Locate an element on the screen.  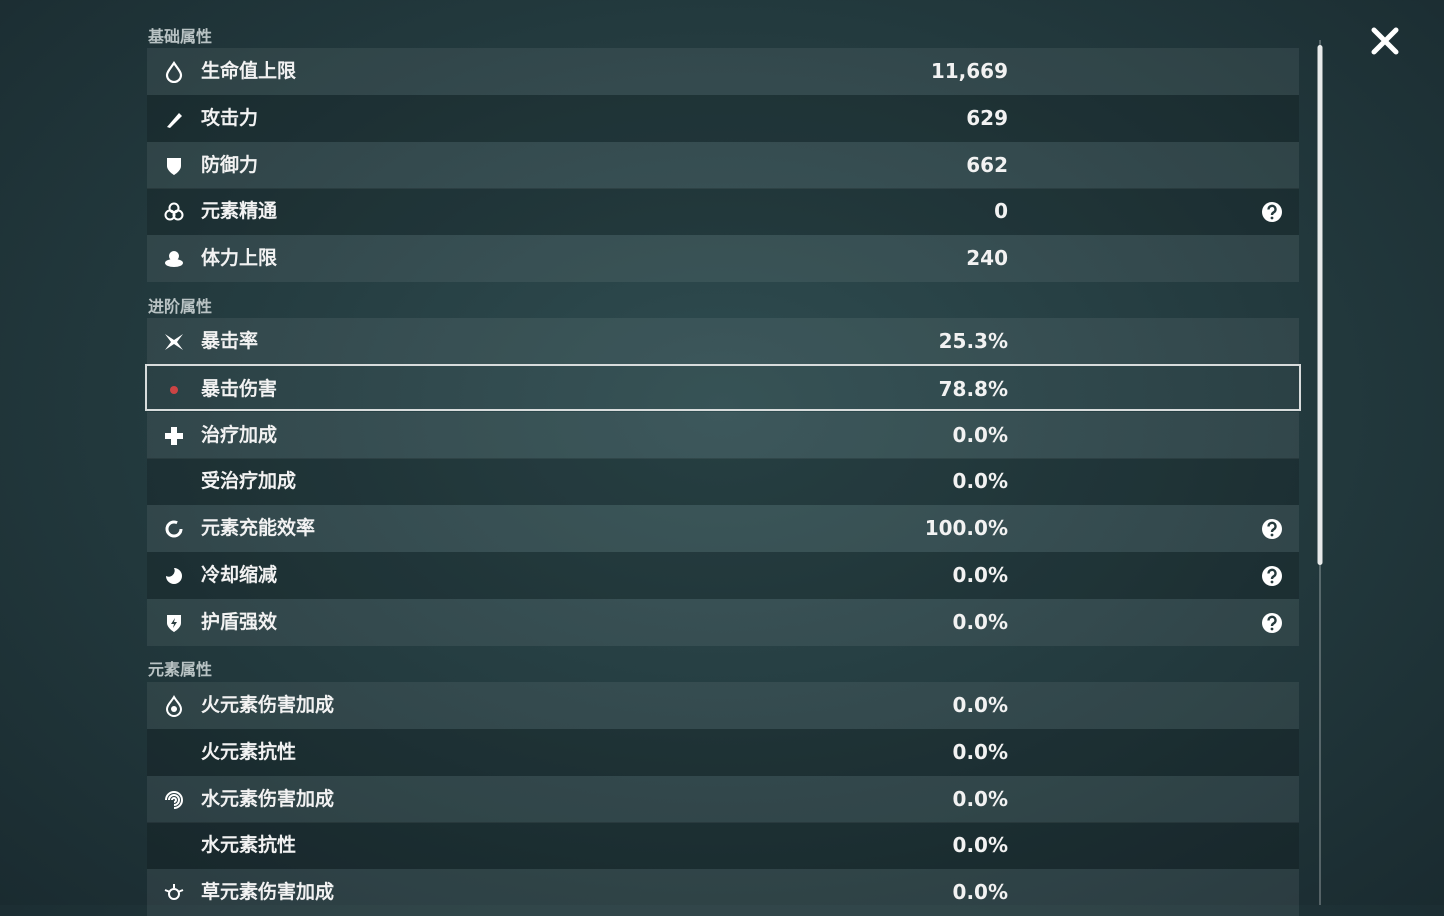
section-title: 基础属性 is located at coordinates (180, 36).